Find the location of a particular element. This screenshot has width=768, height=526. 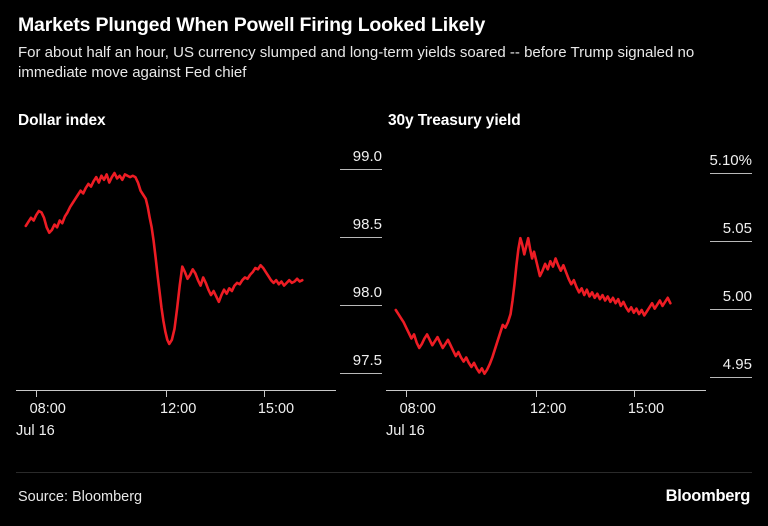

y-axis-tick: 98.0 is located at coordinates (351, 295).